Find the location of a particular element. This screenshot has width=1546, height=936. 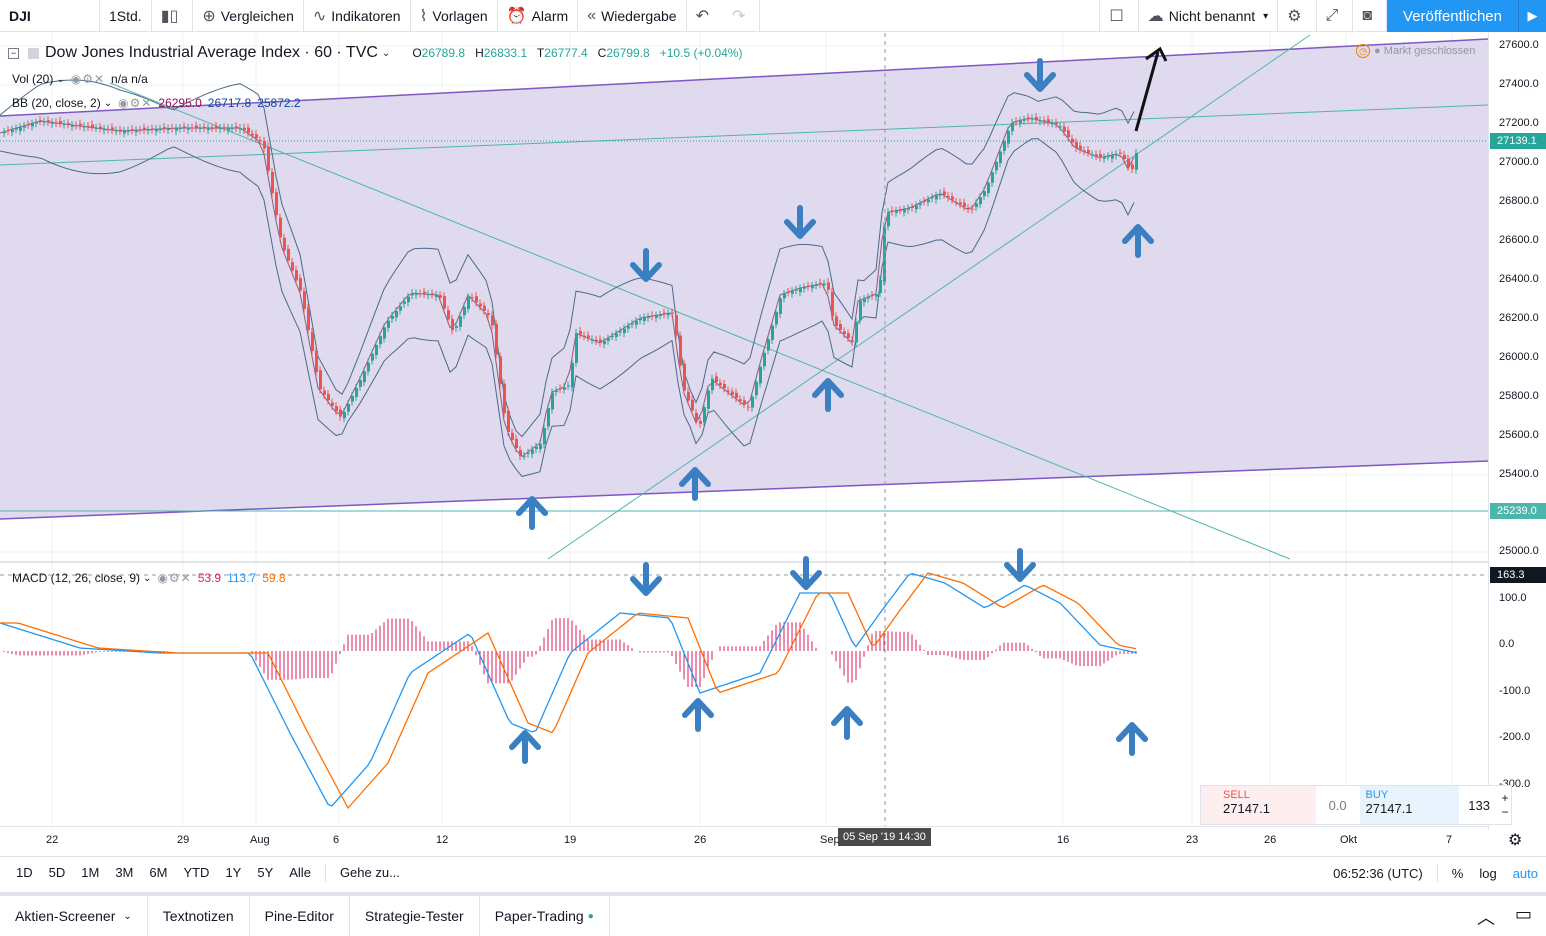

tab-text-notes: Textnotizen is located at coordinates (199, 916).